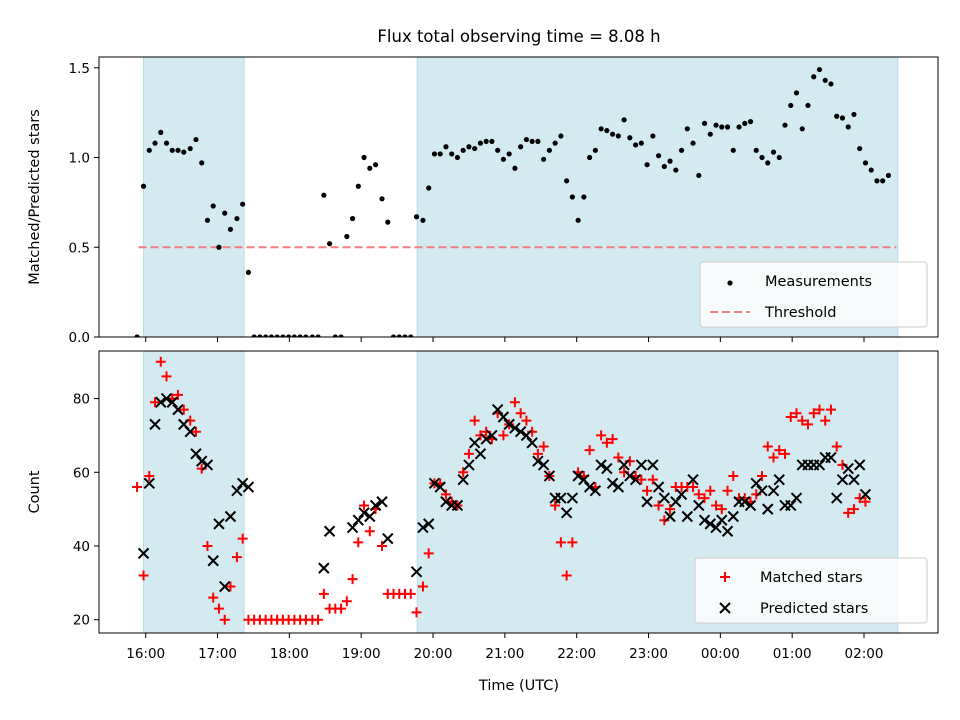  Describe the element at coordinates (730, 283) in the screenshot. I see `legend-measurement-swatch` at that location.